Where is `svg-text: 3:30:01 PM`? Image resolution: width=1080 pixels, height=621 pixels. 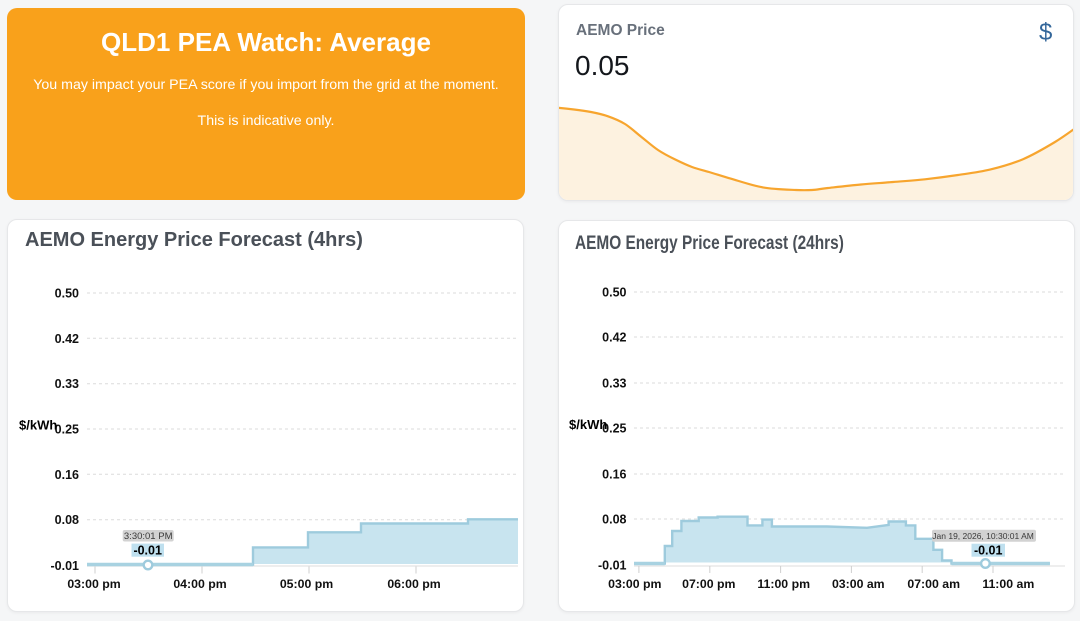
svg-text: 3:30:01 PM is located at coordinates (148, 536).